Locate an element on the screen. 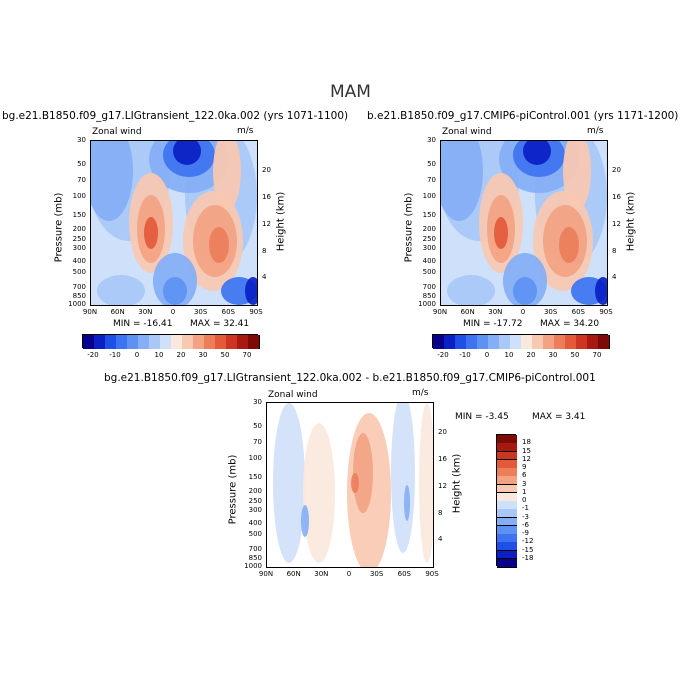 The image size is (700, 700). diff-edge-south is located at coordinates (426, 483).